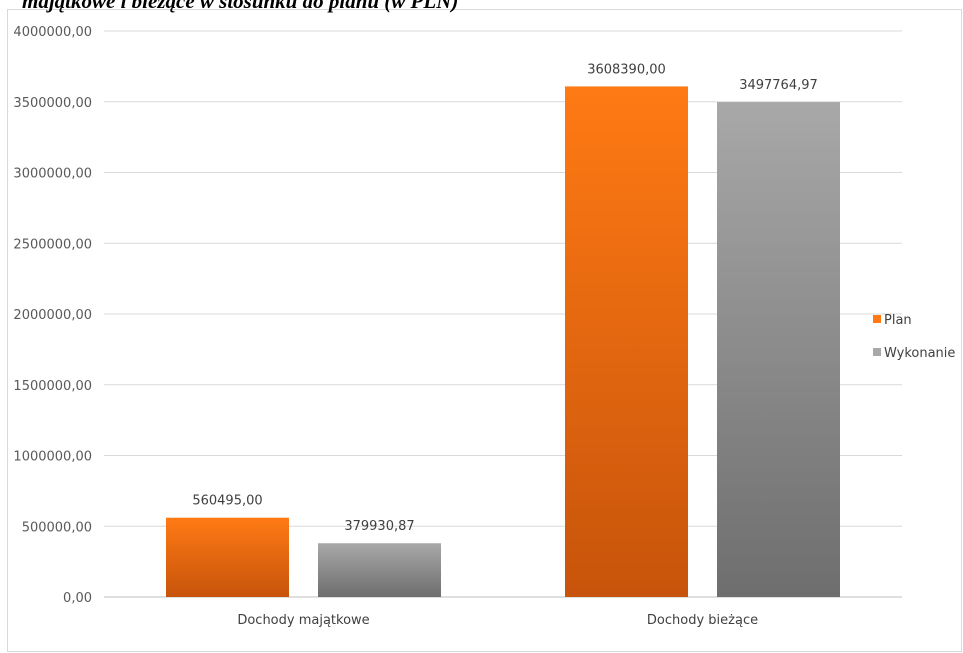 The image size is (963, 653). I want to click on y-tick-label: 4000000,00, so click(52, 32).